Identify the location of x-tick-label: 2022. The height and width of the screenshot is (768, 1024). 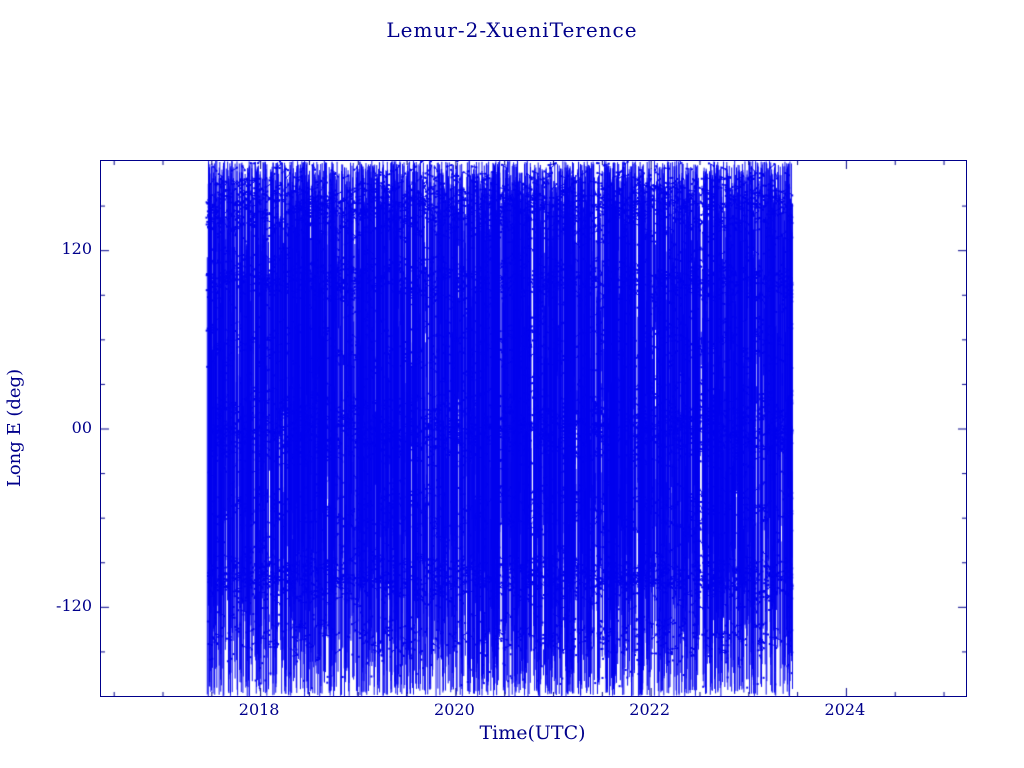
(649, 709).